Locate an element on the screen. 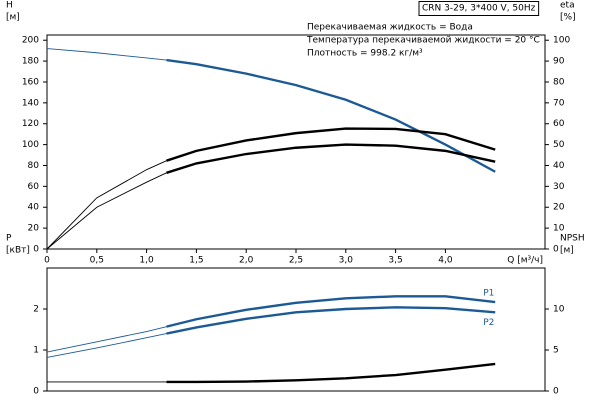  y-tick-label: 180 is located at coordinates (30, 62).